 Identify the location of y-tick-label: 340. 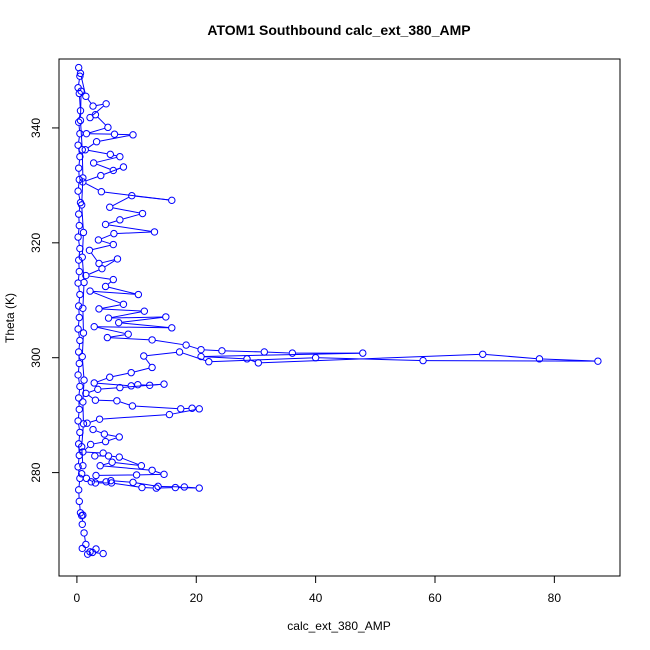
(36, 128).